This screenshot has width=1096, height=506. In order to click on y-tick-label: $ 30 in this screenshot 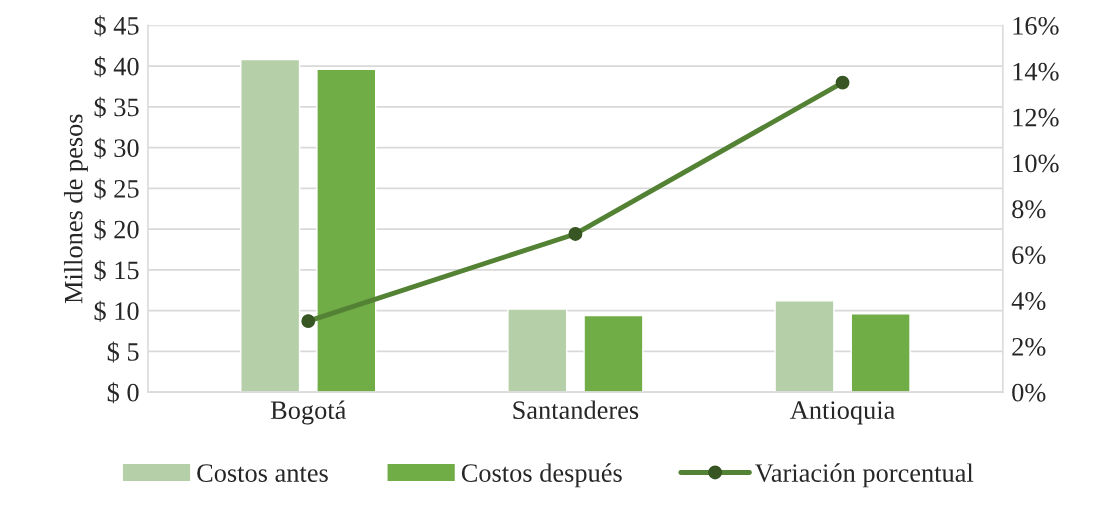, I will do `click(116, 148)`.